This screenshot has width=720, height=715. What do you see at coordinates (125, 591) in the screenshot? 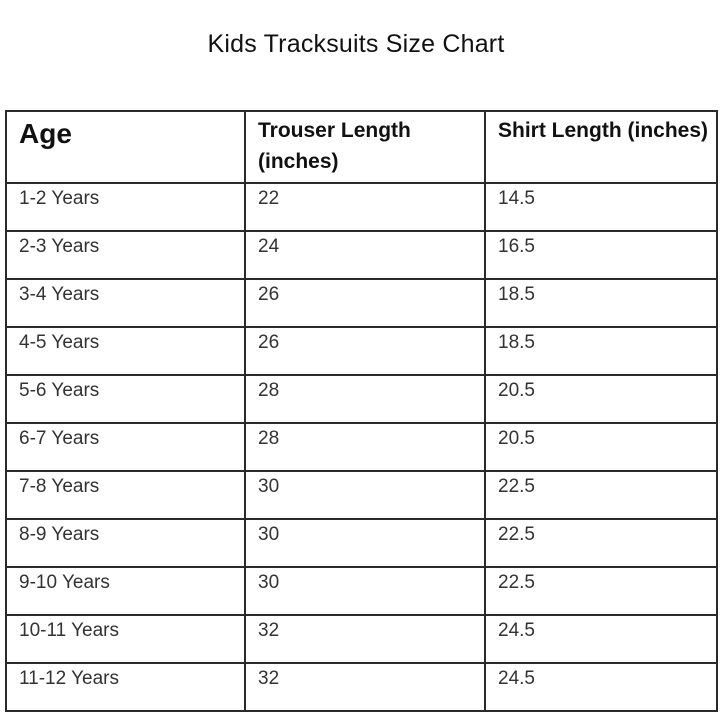
I see `age-cell: 9-10 Years` at bounding box center [125, 591].